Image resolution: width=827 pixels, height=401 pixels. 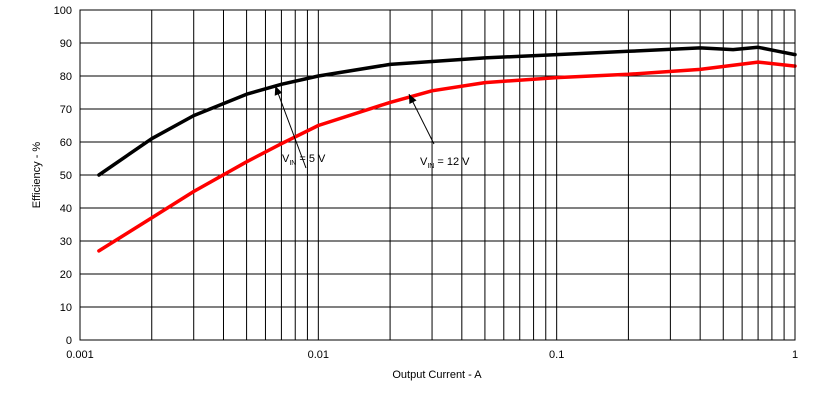 I want to click on x-tick-label: 1, so click(x=795, y=355).